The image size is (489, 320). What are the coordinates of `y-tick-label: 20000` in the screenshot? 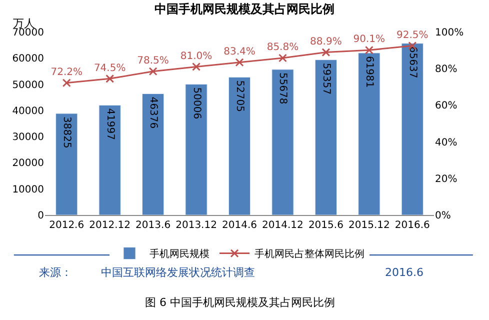 It's located at (28, 164).